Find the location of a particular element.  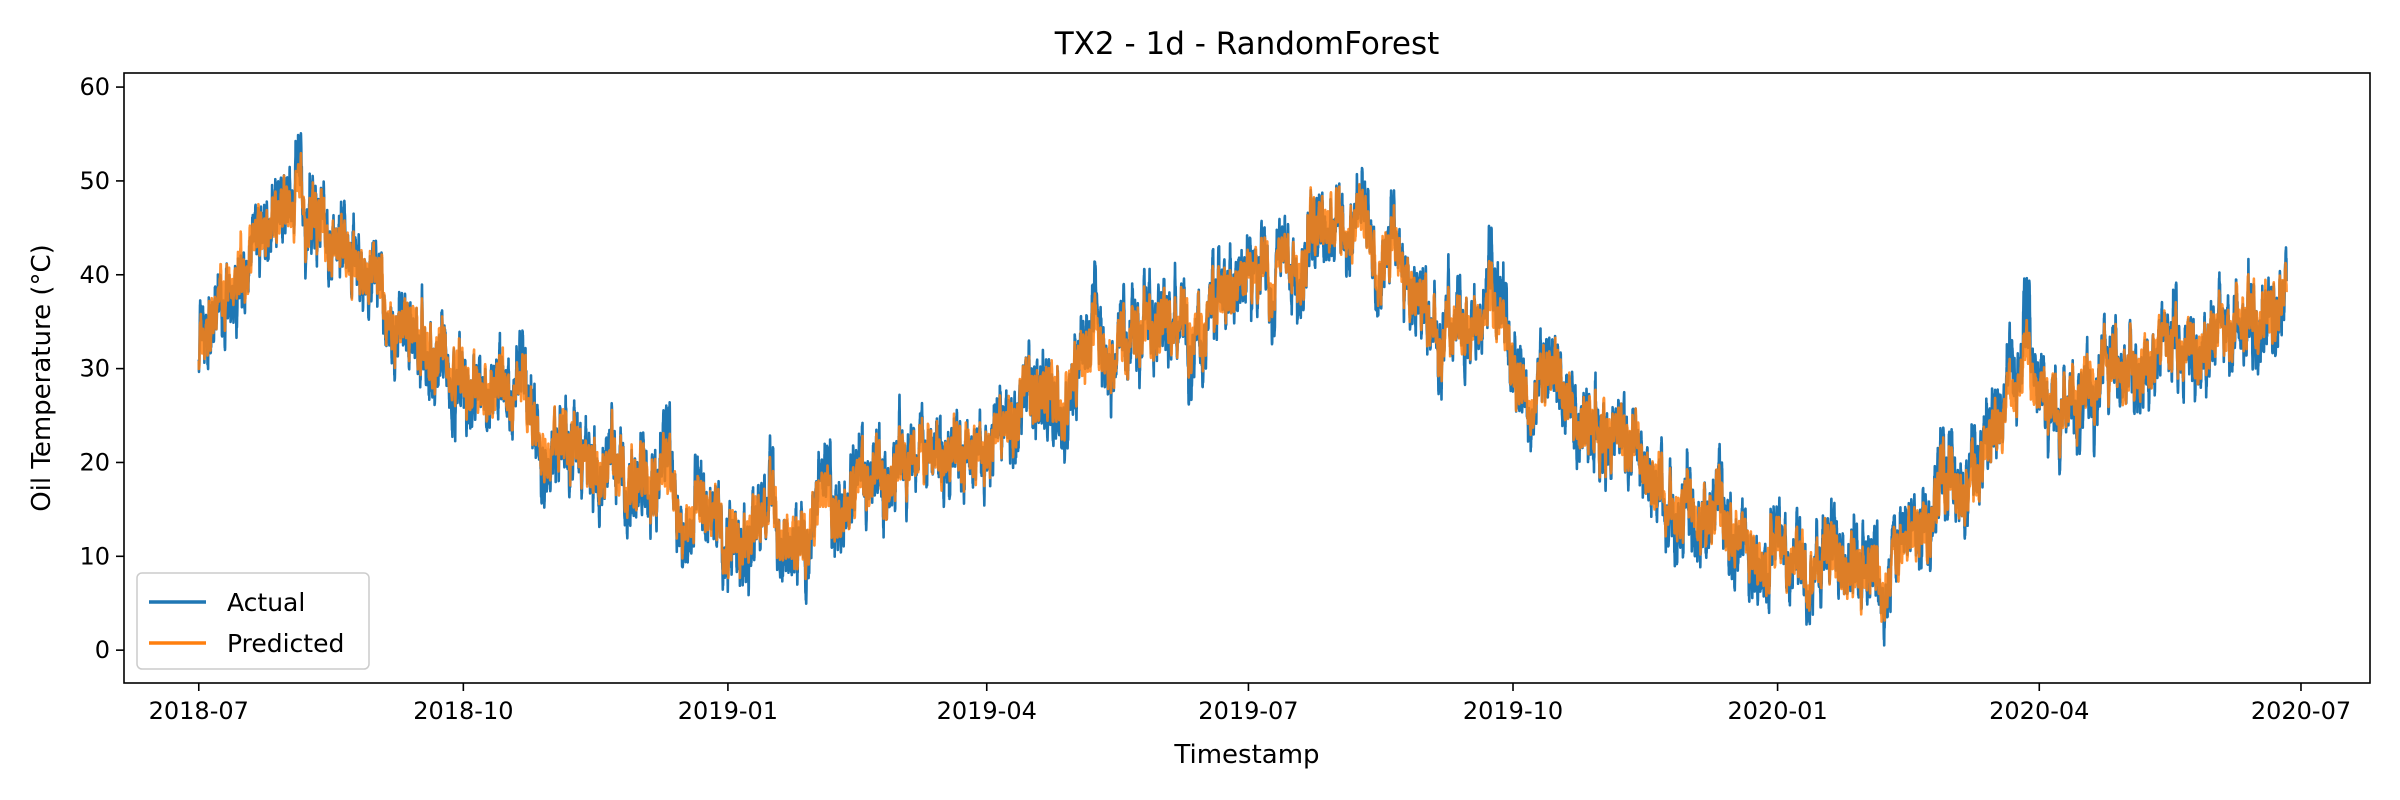

x-tick-label: 2020-04 is located at coordinates (2039, 711).